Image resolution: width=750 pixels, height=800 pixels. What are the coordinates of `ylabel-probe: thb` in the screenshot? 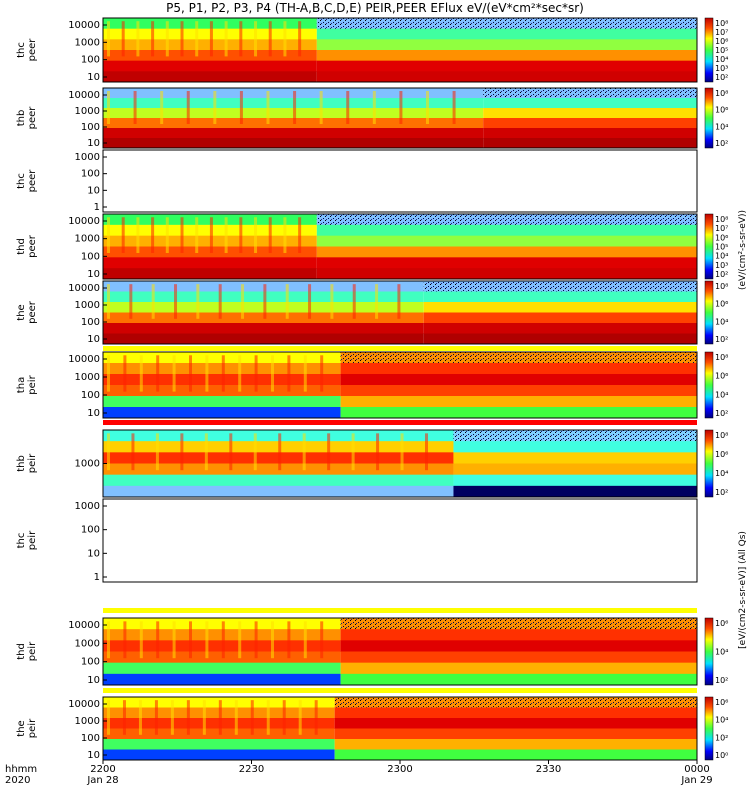 It's located at (21, 118).